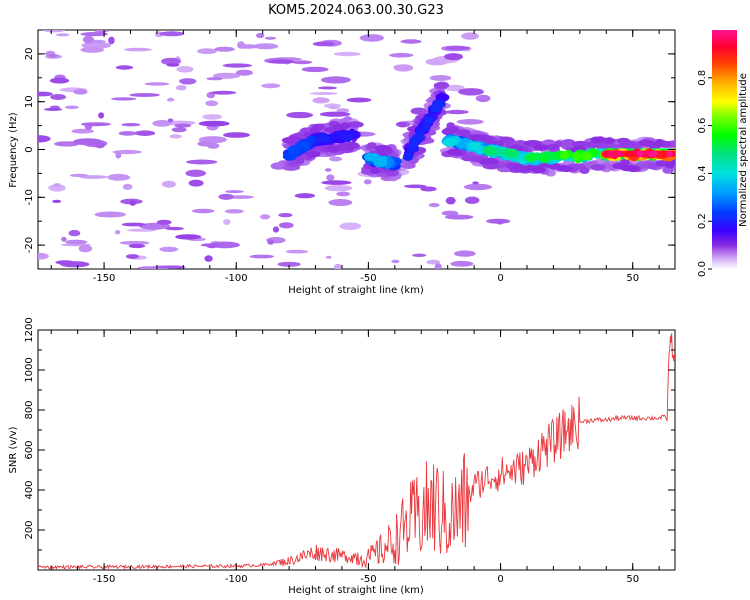 The height and width of the screenshot is (600, 750). I want to click on snr-y-label: SNR (v/v), so click(13, 449).